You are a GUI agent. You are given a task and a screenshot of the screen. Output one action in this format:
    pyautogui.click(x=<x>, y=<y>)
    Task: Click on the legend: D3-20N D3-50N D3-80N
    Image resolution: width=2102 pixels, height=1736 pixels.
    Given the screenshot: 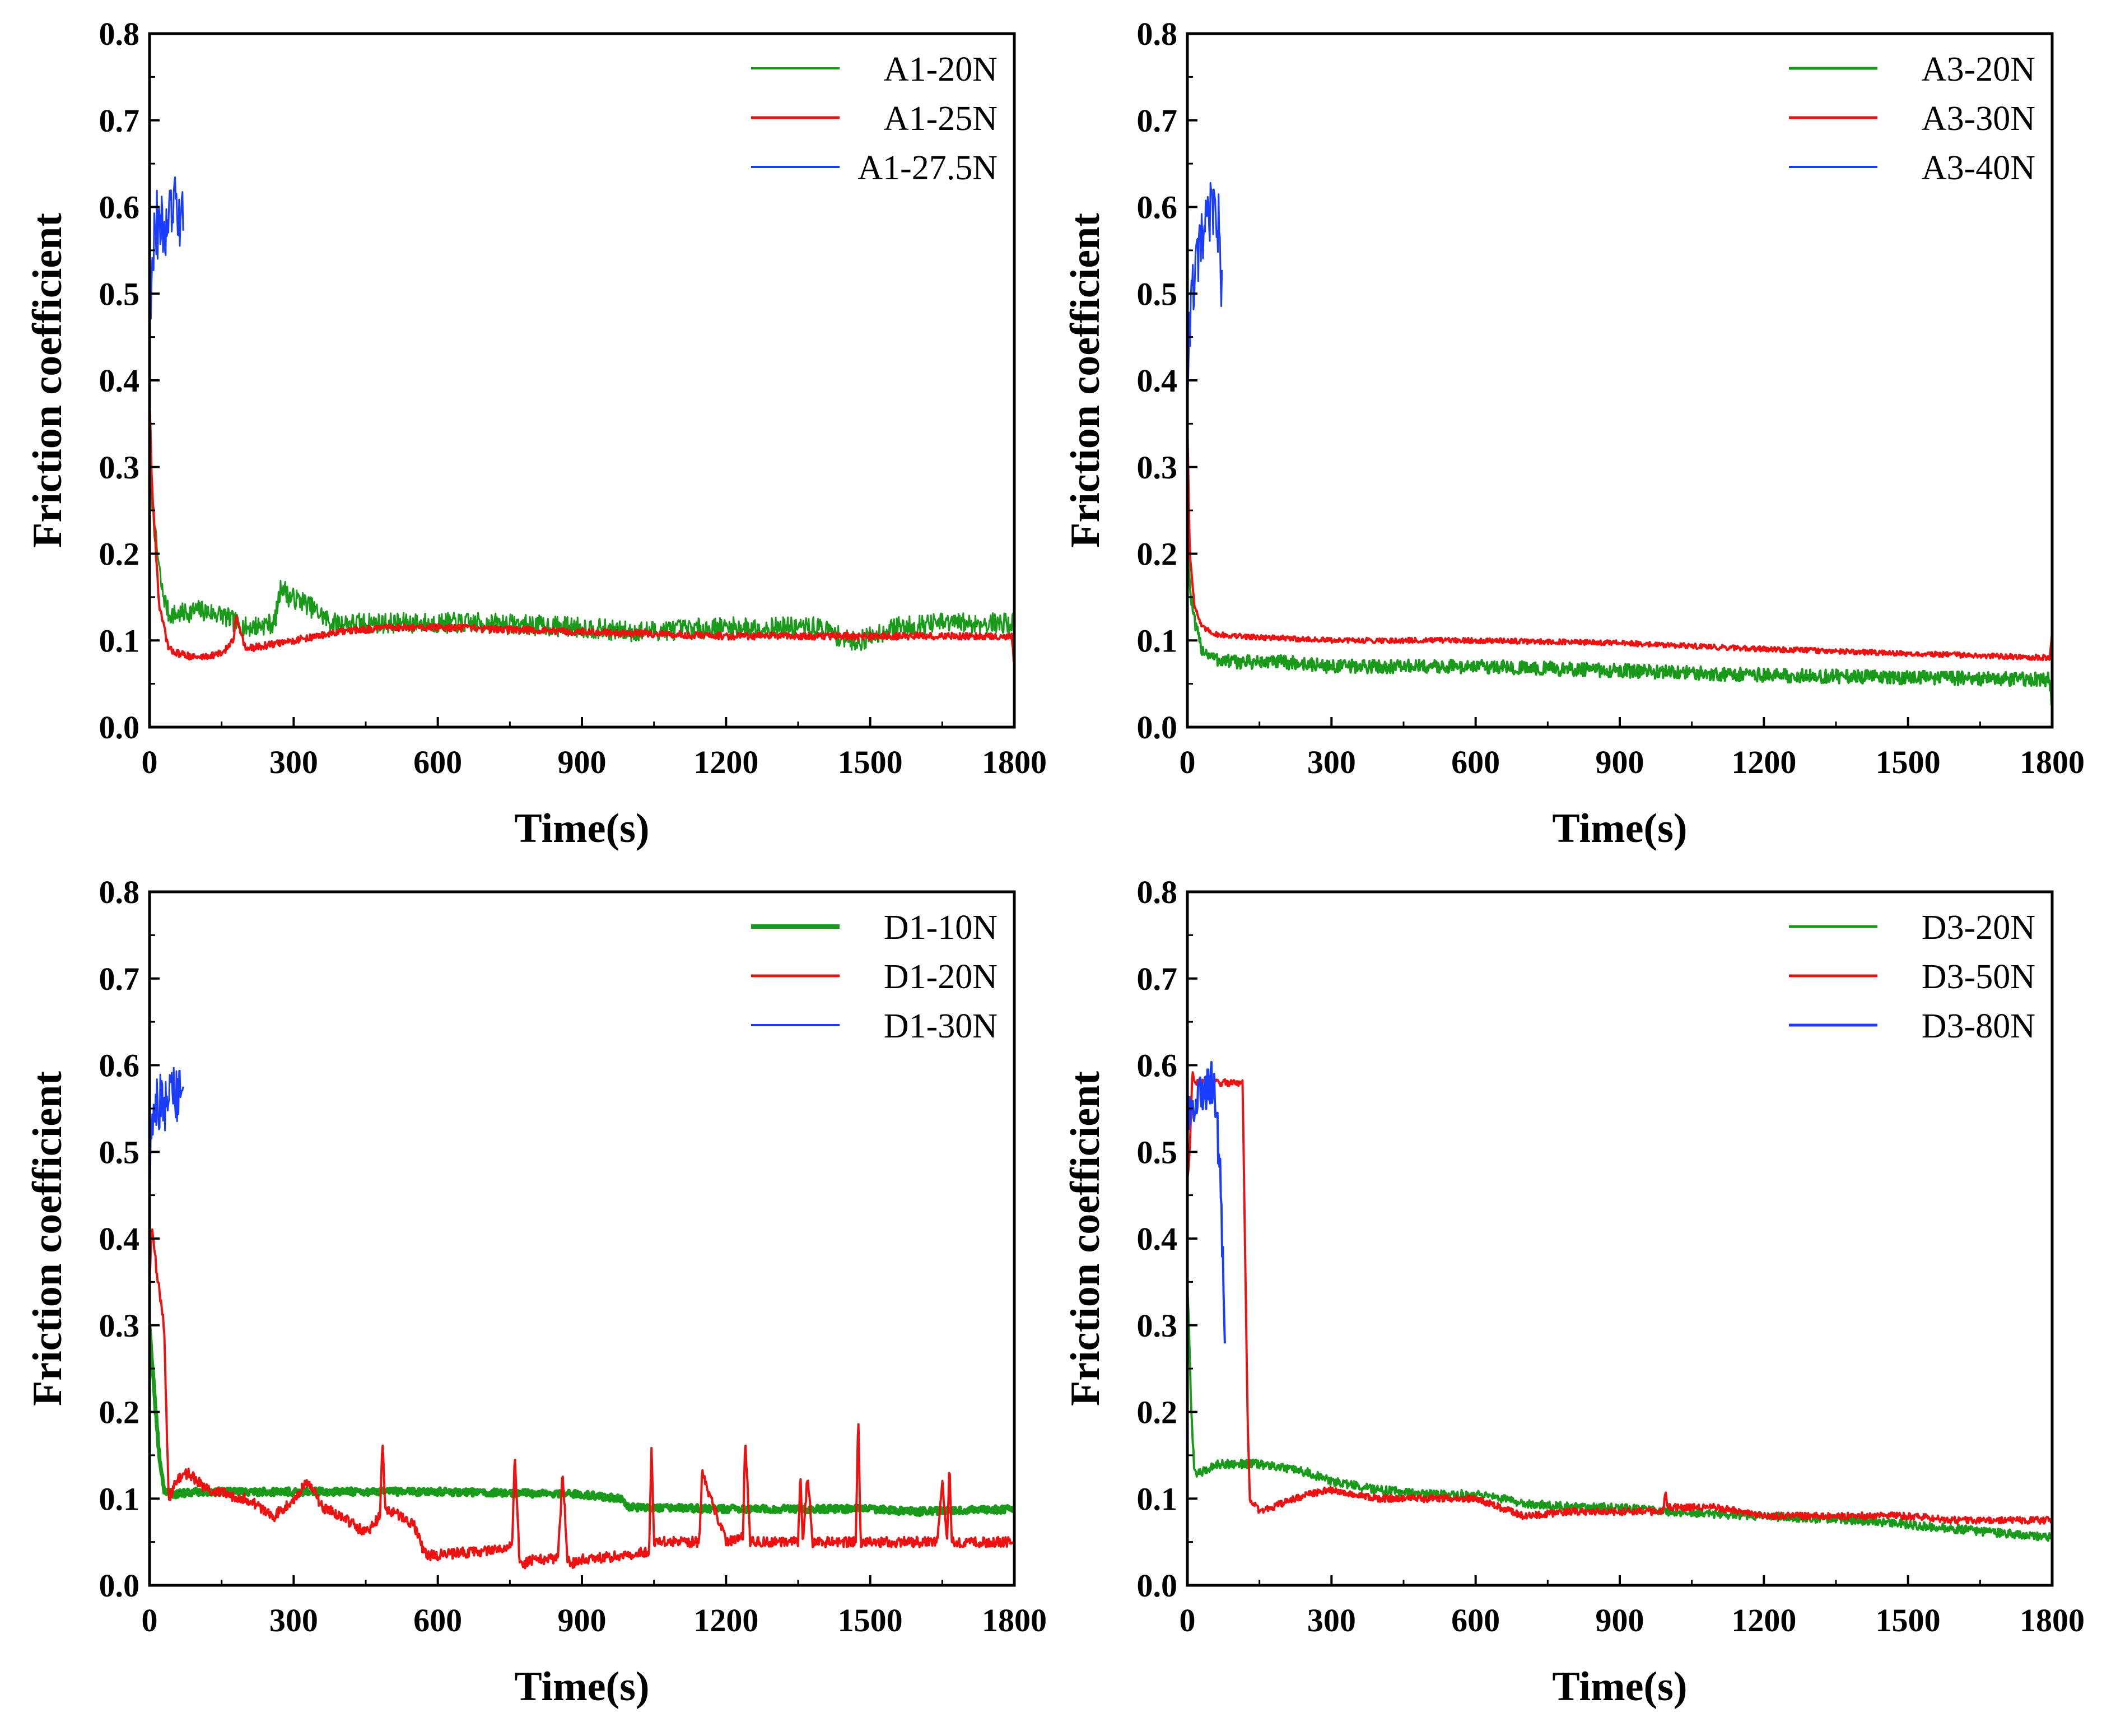 What is the action you would take?
    pyautogui.click(x=1912, y=977)
    